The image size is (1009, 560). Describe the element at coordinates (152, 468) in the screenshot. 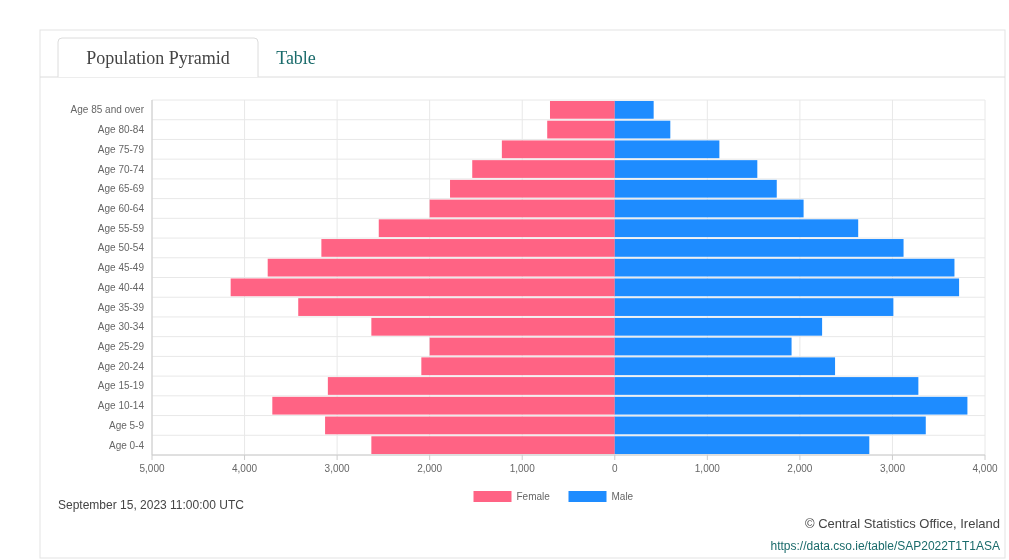

I see `x-tick-label: 5,000` at that location.